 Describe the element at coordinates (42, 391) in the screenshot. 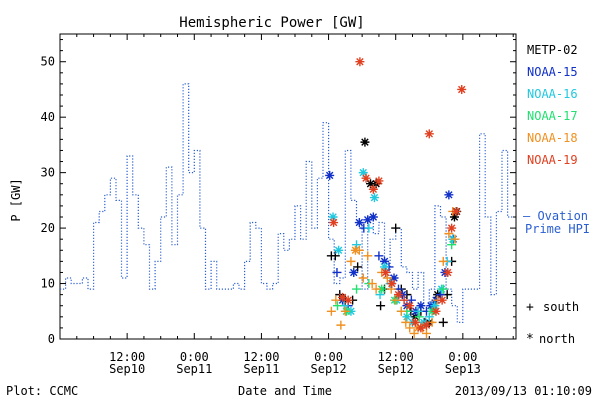

I see `footer-plot-credit: Plot: CCMC` at that location.